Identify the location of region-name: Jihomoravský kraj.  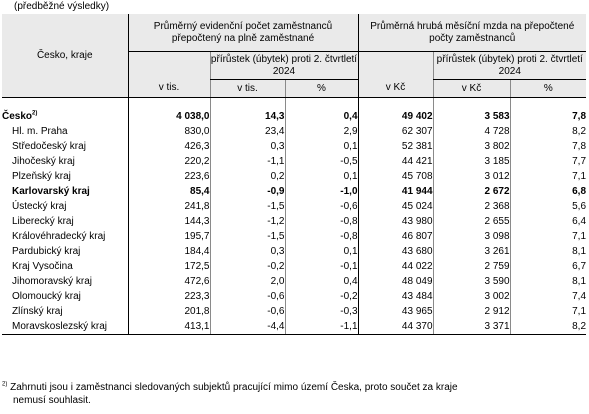
(52, 281).